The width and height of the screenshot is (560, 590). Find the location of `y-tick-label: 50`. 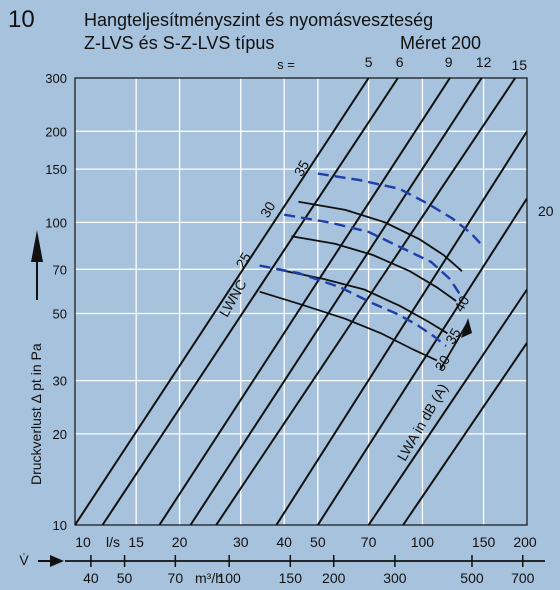

y-tick-label: 50 is located at coordinates (60, 313).